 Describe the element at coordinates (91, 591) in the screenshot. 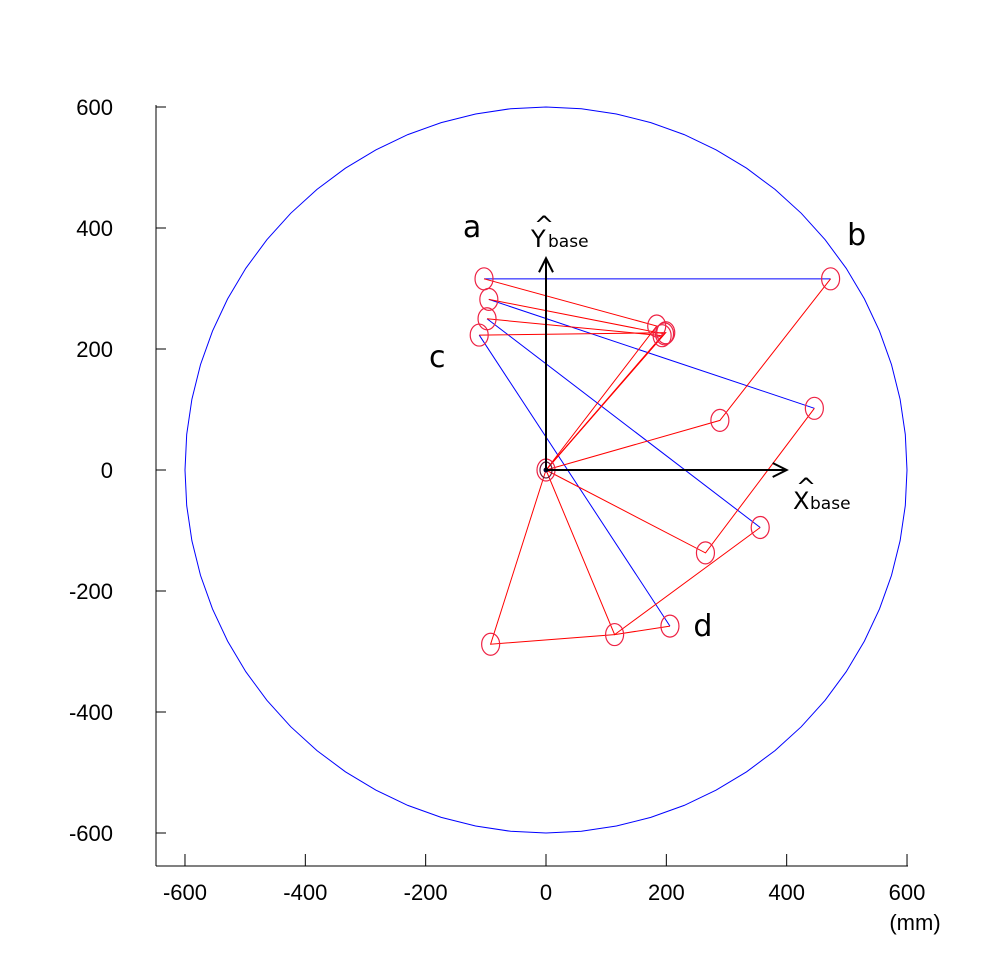

I see `y-tick-label: -200` at that location.